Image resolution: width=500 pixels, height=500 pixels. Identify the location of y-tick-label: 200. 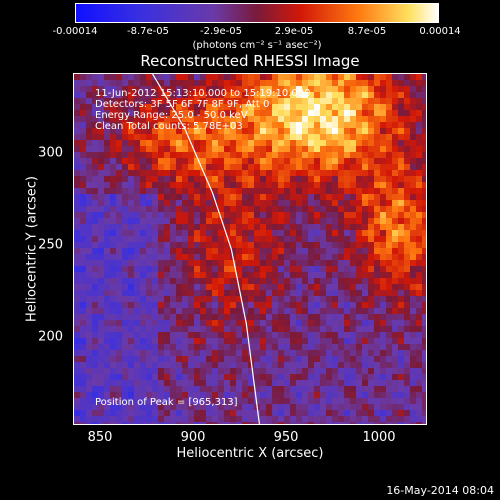
(50, 337).